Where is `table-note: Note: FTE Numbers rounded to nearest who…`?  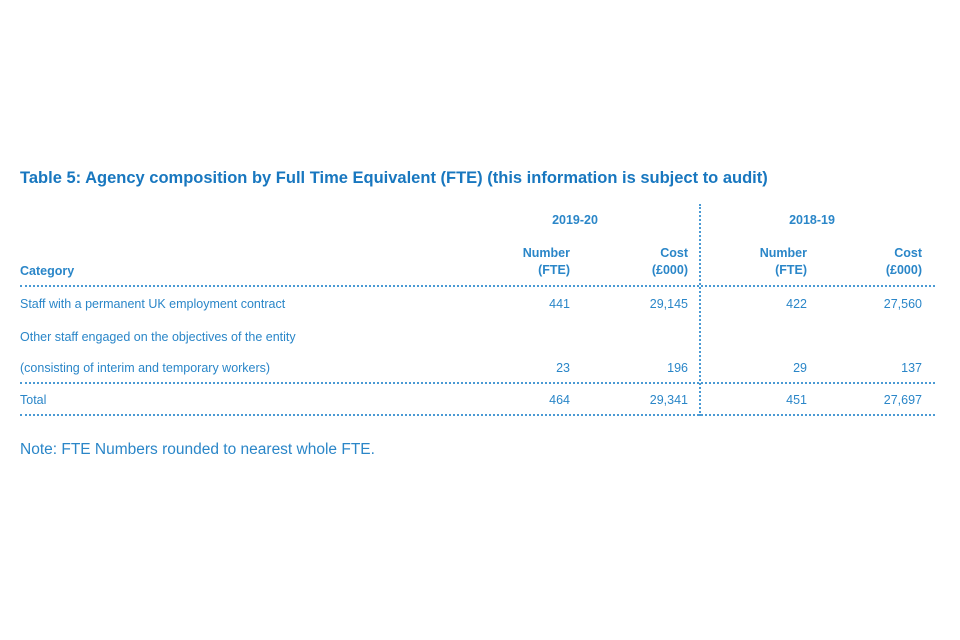 table-note: Note: FTE Numbers rounded to nearest who… is located at coordinates (197, 449).